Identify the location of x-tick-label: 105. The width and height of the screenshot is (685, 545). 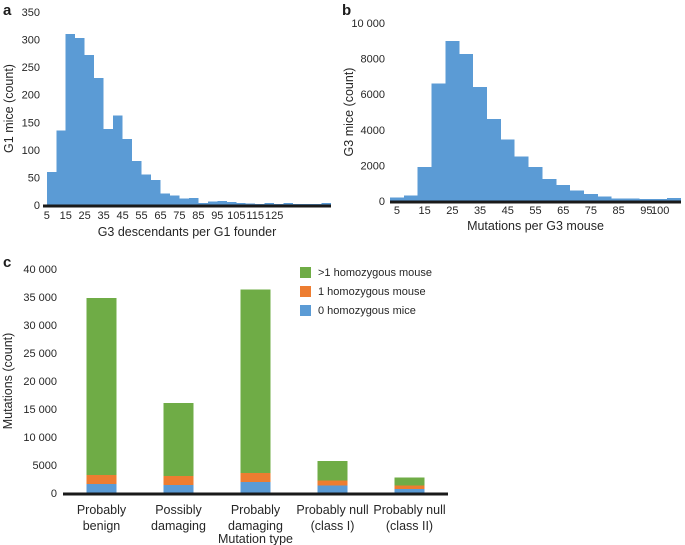
(236, 216).